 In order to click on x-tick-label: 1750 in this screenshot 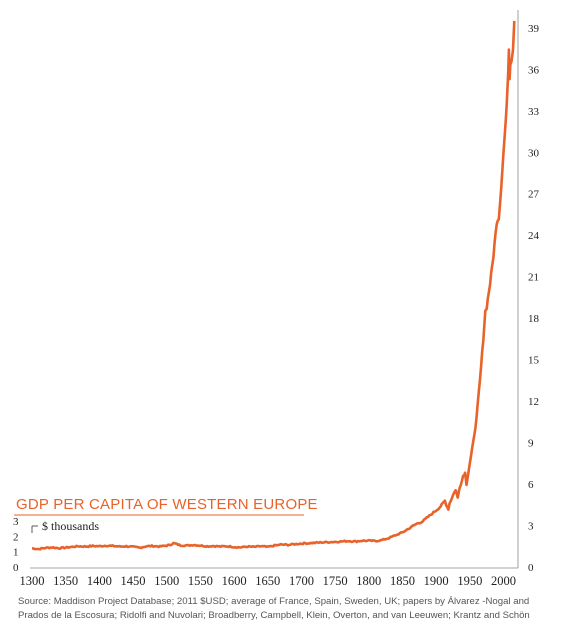, I will do `click(335, 581)`.